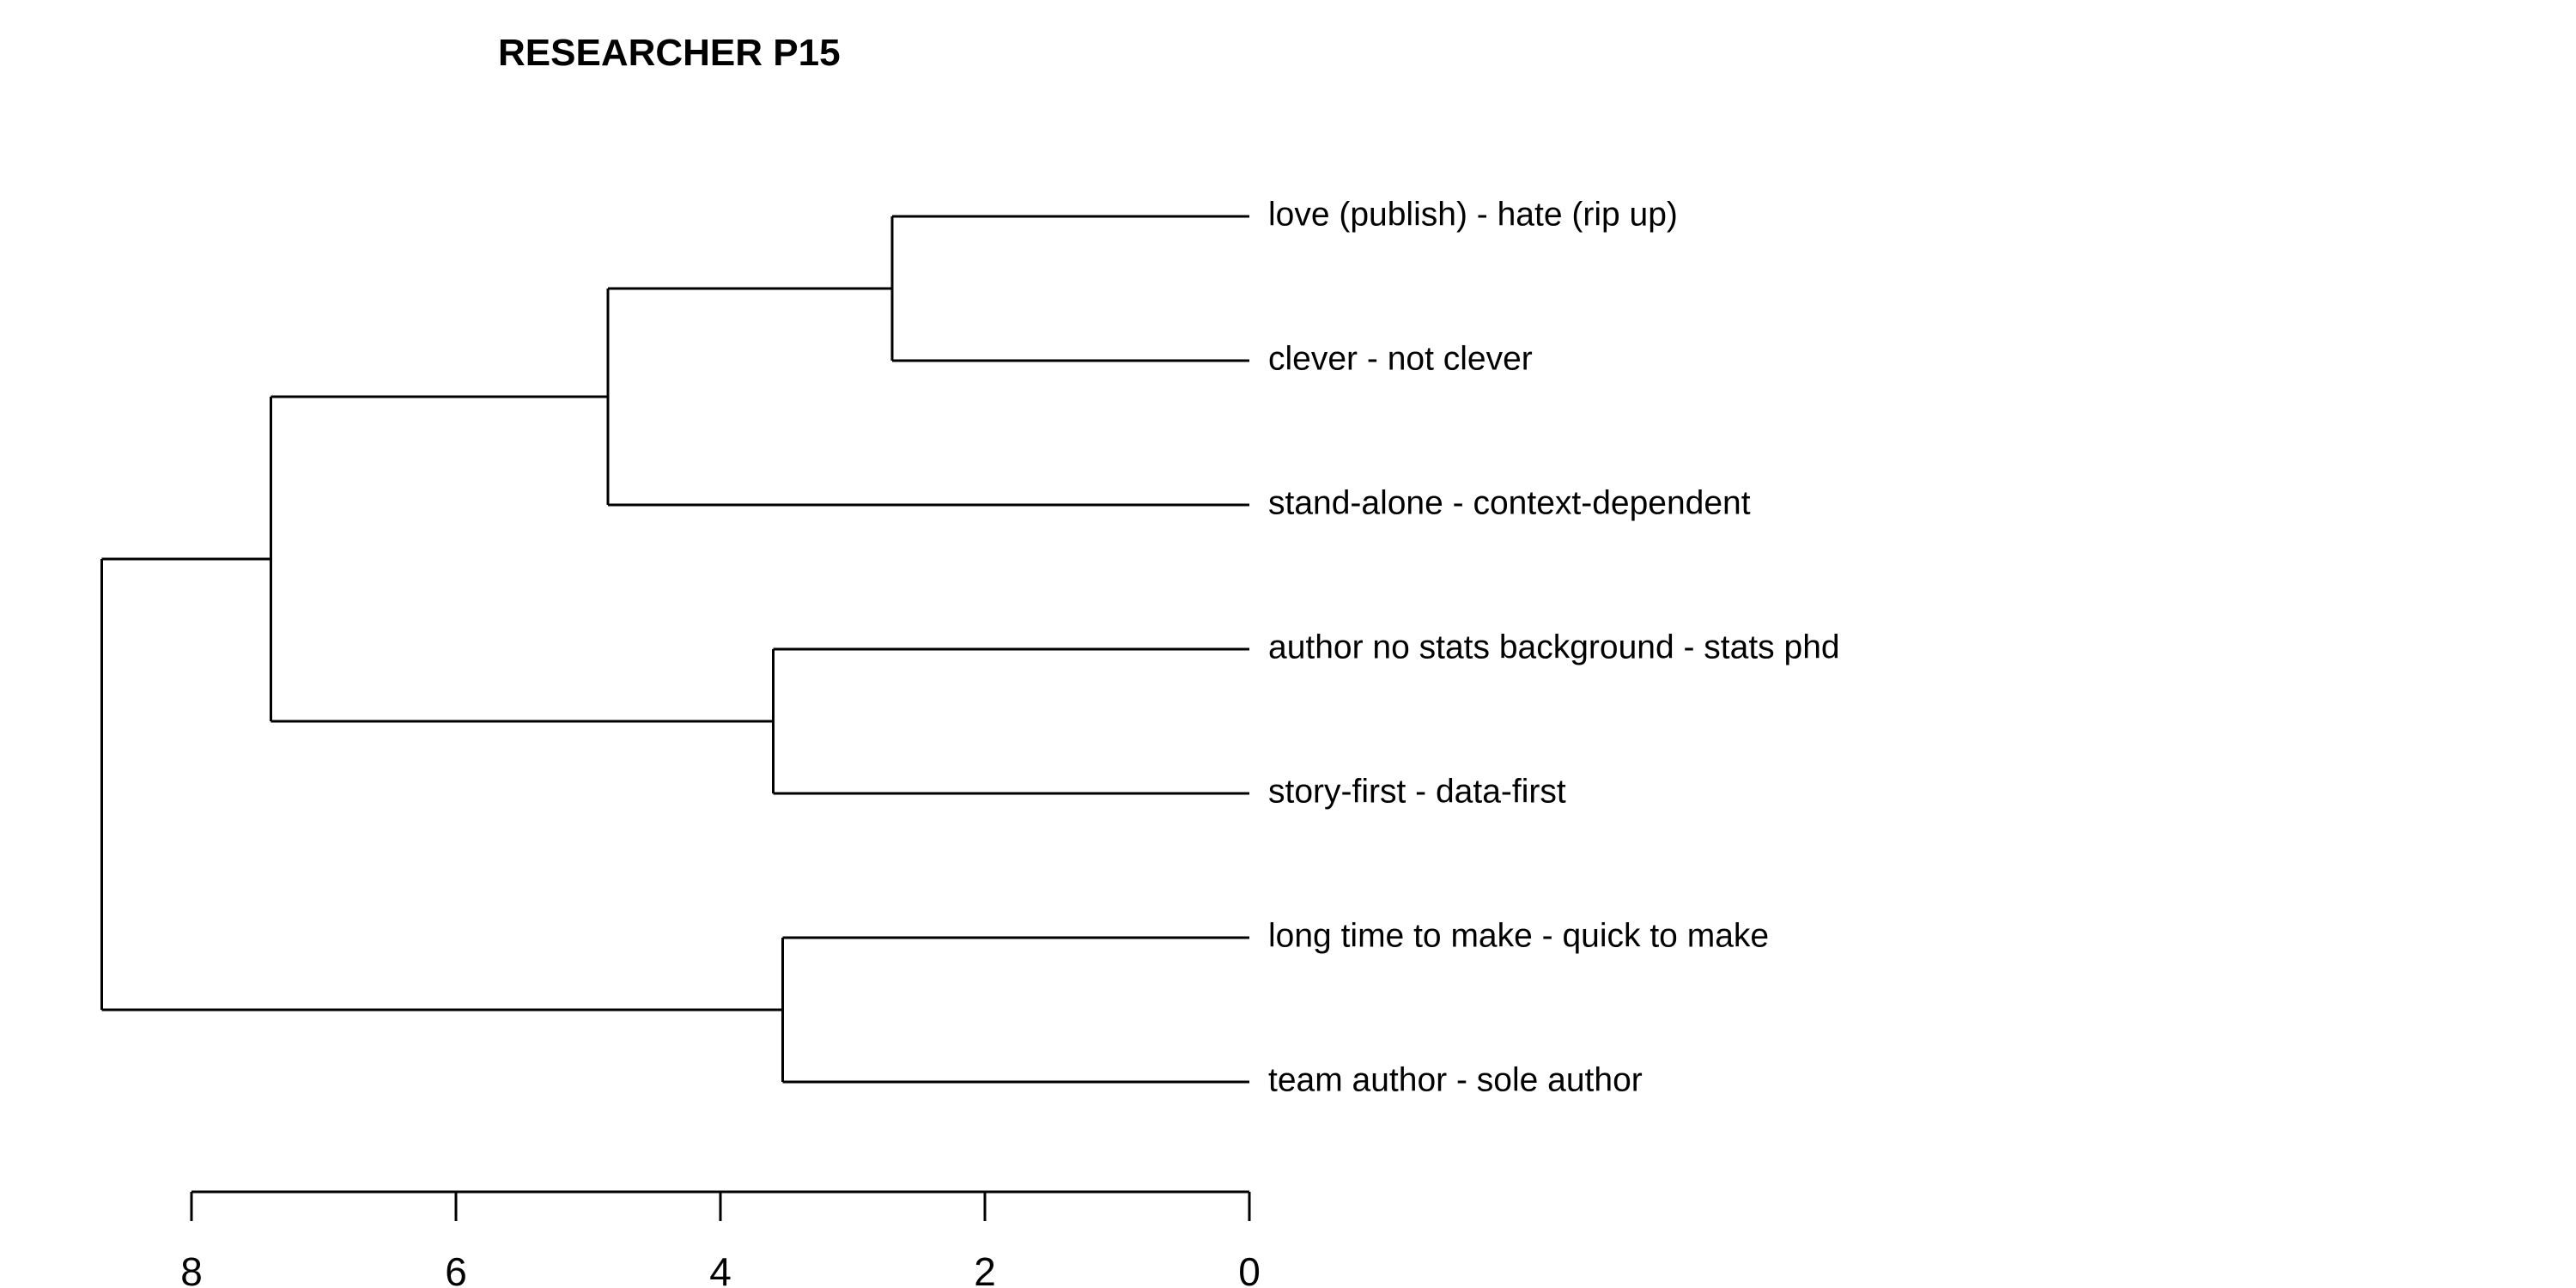 The height and width of the screenshot is (1288, 2576). I want to click on x-tick-label: 2, so click(985, 1268).